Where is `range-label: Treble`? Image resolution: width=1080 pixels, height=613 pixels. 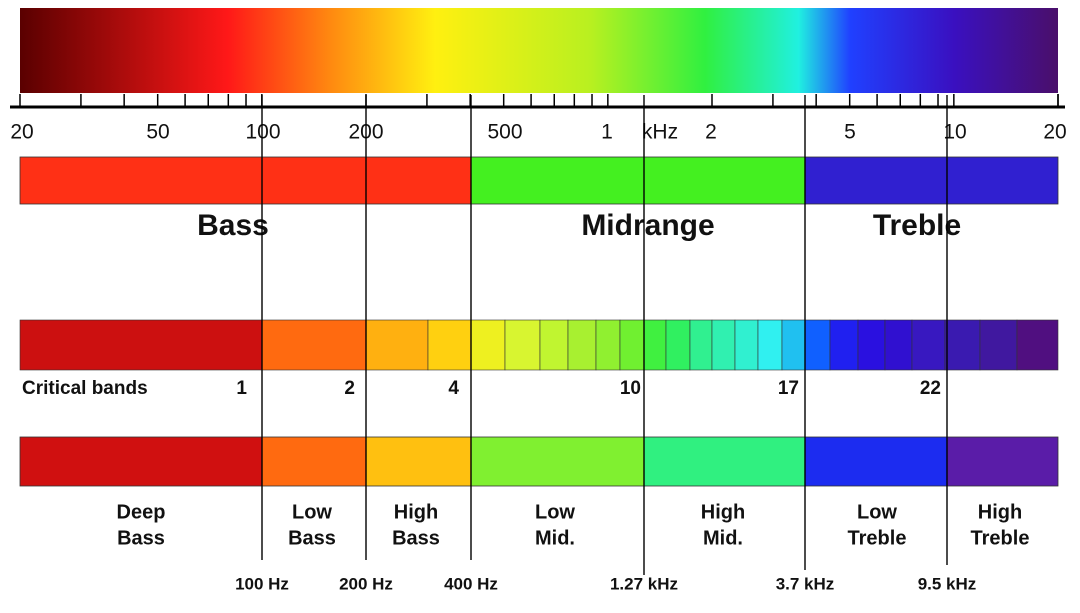
range-label: Treble is located at coordinates (917, 225).